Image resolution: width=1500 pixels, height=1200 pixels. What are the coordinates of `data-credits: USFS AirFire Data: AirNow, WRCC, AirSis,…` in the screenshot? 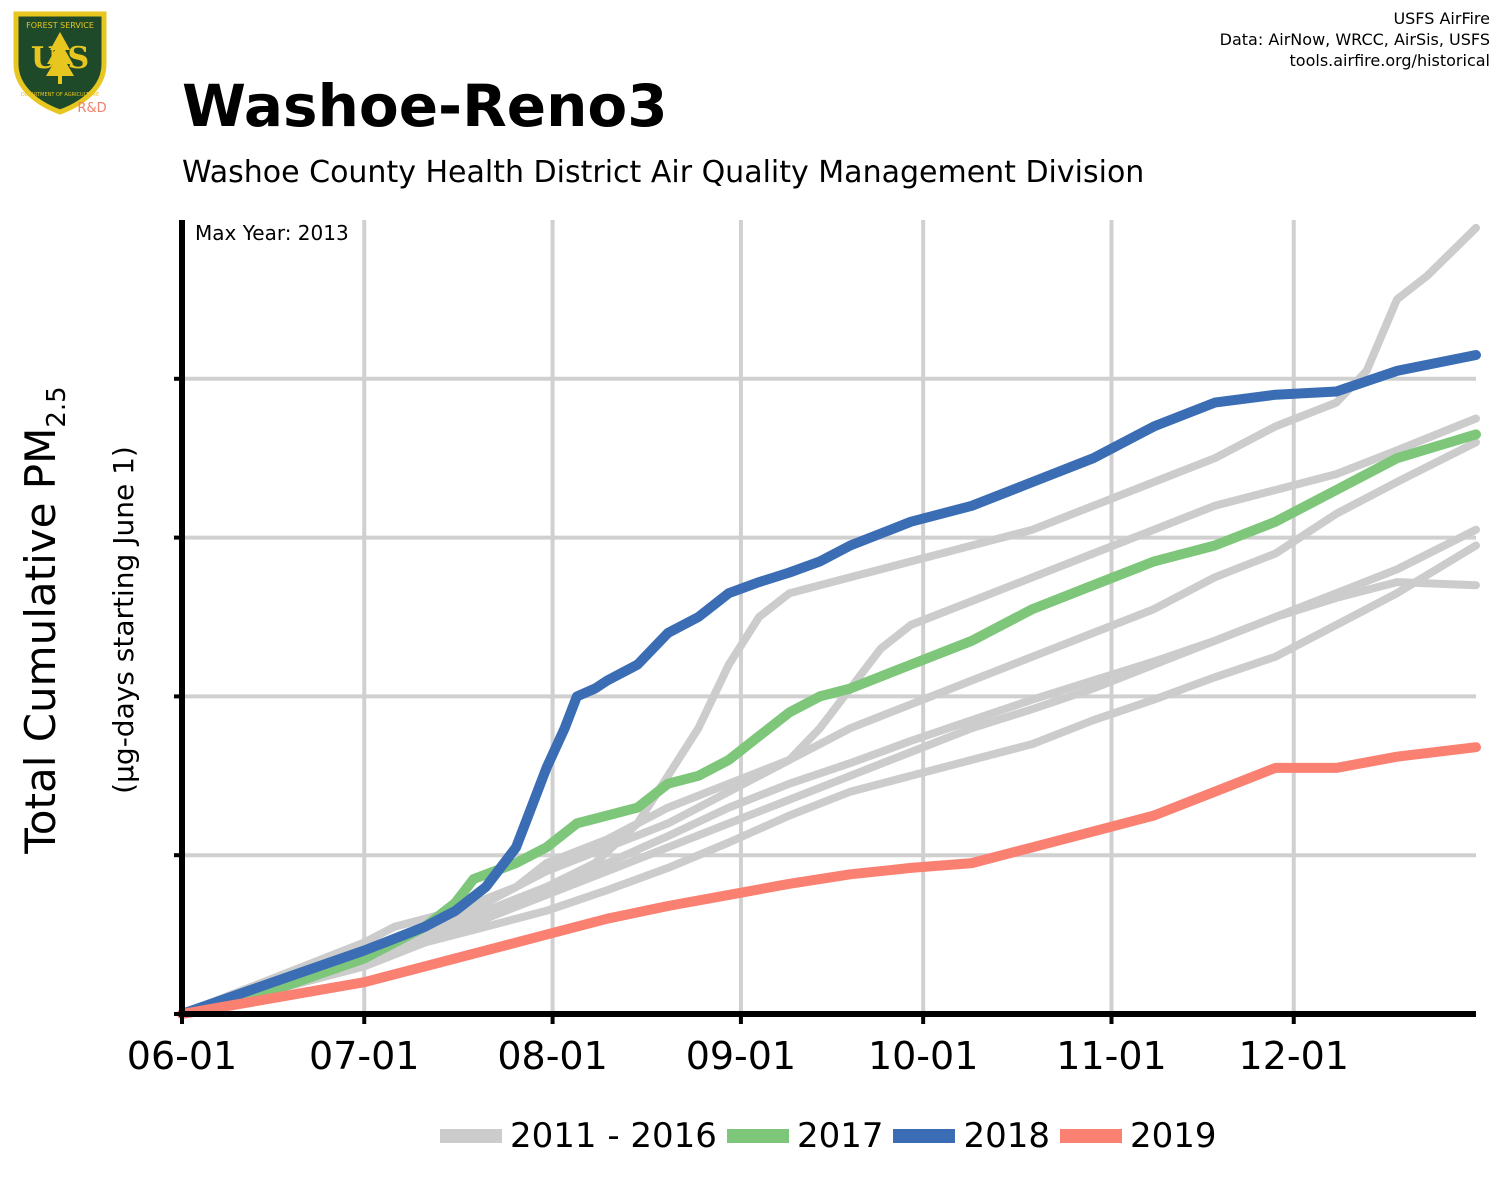 It's located at (1355, 39).